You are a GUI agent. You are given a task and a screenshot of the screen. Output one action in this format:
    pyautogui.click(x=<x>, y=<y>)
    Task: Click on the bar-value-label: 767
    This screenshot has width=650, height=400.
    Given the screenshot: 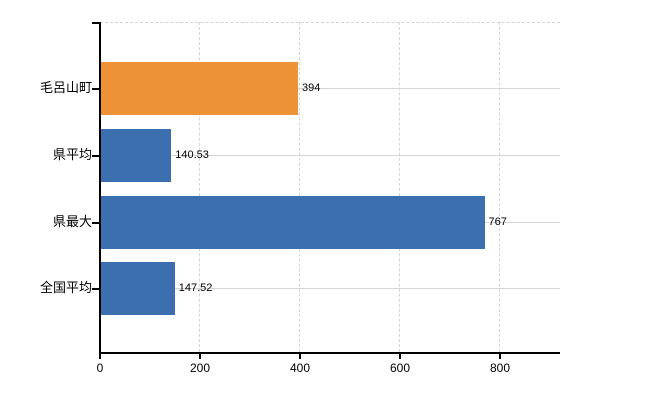 What is the action you would take?
    pyautogui.click(x=497, y=222)
    